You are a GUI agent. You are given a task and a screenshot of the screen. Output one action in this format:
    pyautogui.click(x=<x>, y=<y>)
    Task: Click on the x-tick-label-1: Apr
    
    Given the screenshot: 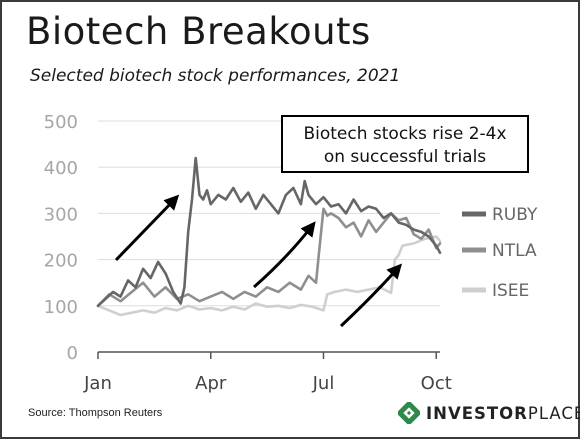 What is the action you would take?
    pyautogui.click(x=211, y=383)
    